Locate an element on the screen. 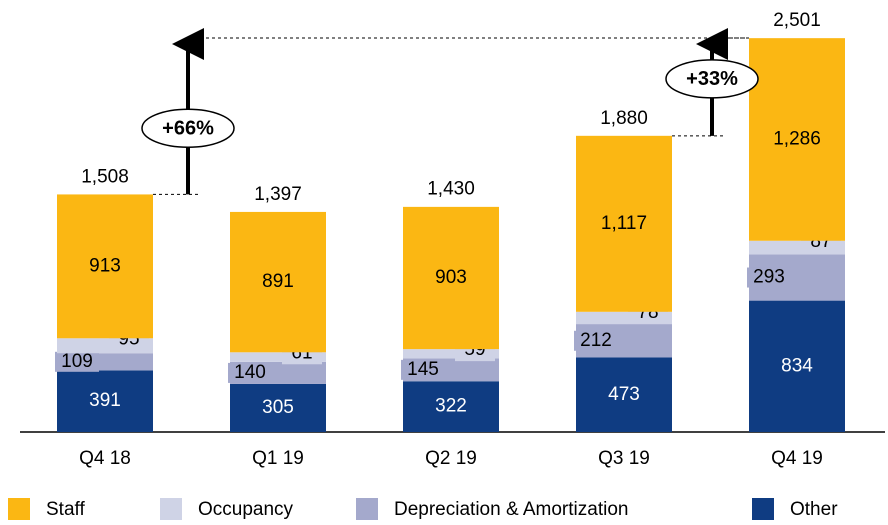 The height and width of the screenshot is (525, 888). value-label: 140 is located at coordinates (250, 372).